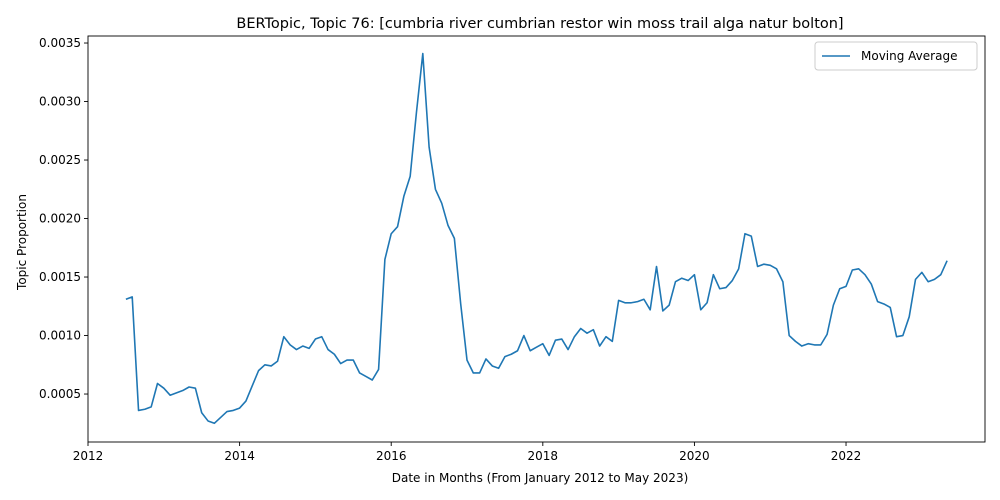 This screenshot has width=1000, height=500. I want to click on legend-entry-moving-average: Moving Average, so click(909, 56).